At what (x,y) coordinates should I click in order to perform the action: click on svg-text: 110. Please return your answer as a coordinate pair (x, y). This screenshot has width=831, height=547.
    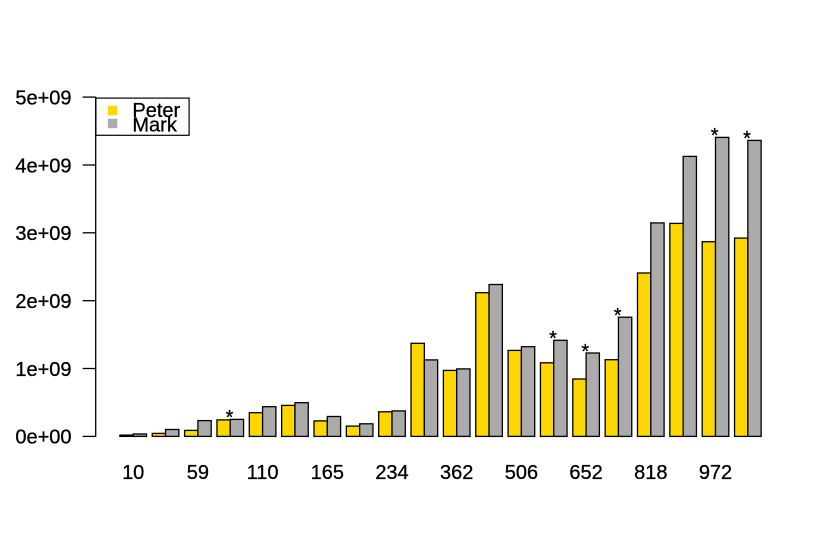
    Looking at the image, I should click on (263, 473).